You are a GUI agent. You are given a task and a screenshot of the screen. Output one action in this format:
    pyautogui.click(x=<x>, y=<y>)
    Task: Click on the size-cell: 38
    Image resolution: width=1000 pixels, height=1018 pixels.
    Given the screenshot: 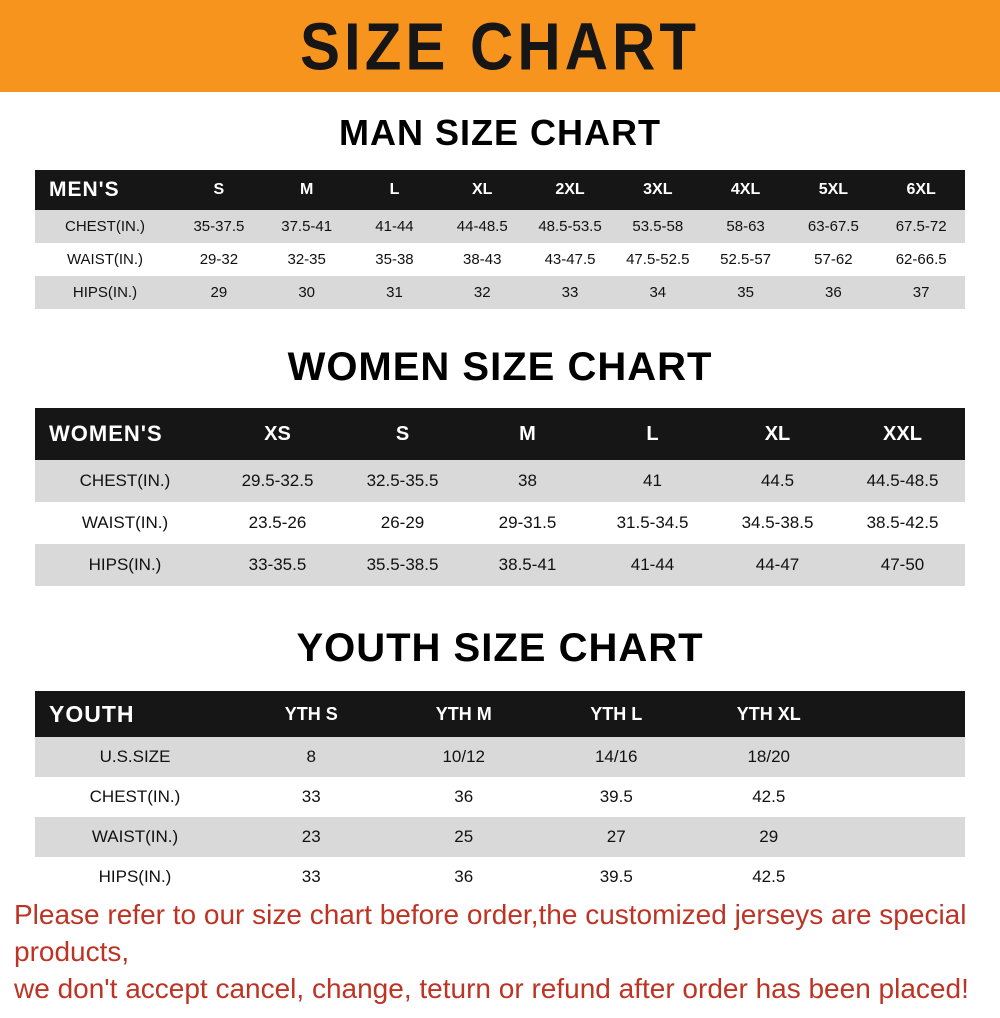 What is the action you would take?
    pyautogui.click(x=527, y=480)
    